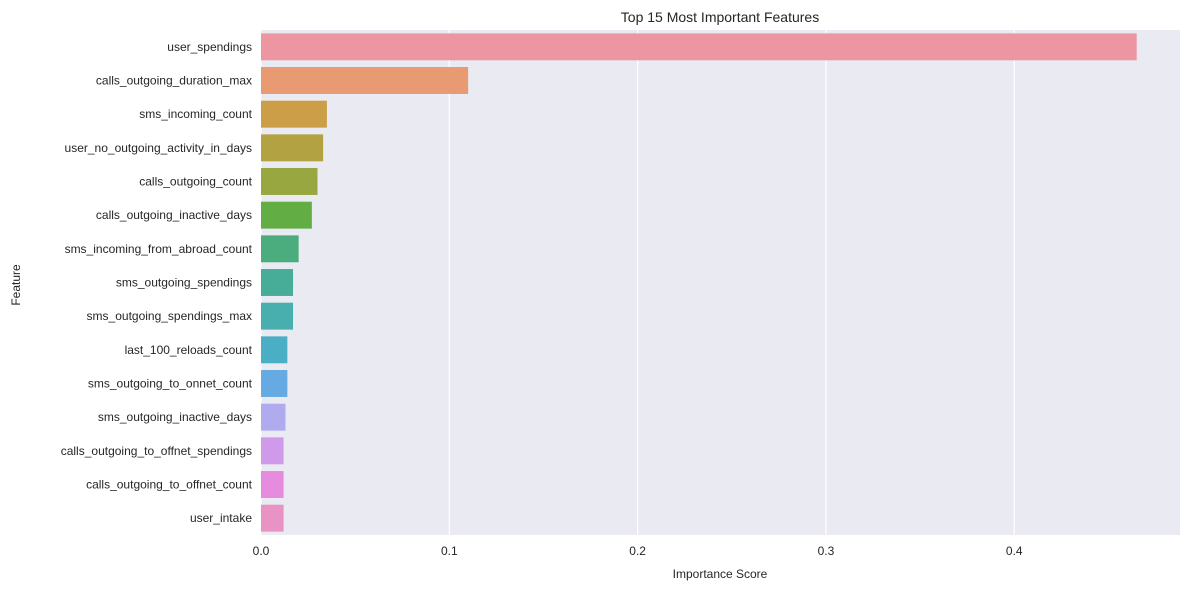 The image size is (1189, 590). I want to click on x-tick-label: 0.2, so click(637, 551).